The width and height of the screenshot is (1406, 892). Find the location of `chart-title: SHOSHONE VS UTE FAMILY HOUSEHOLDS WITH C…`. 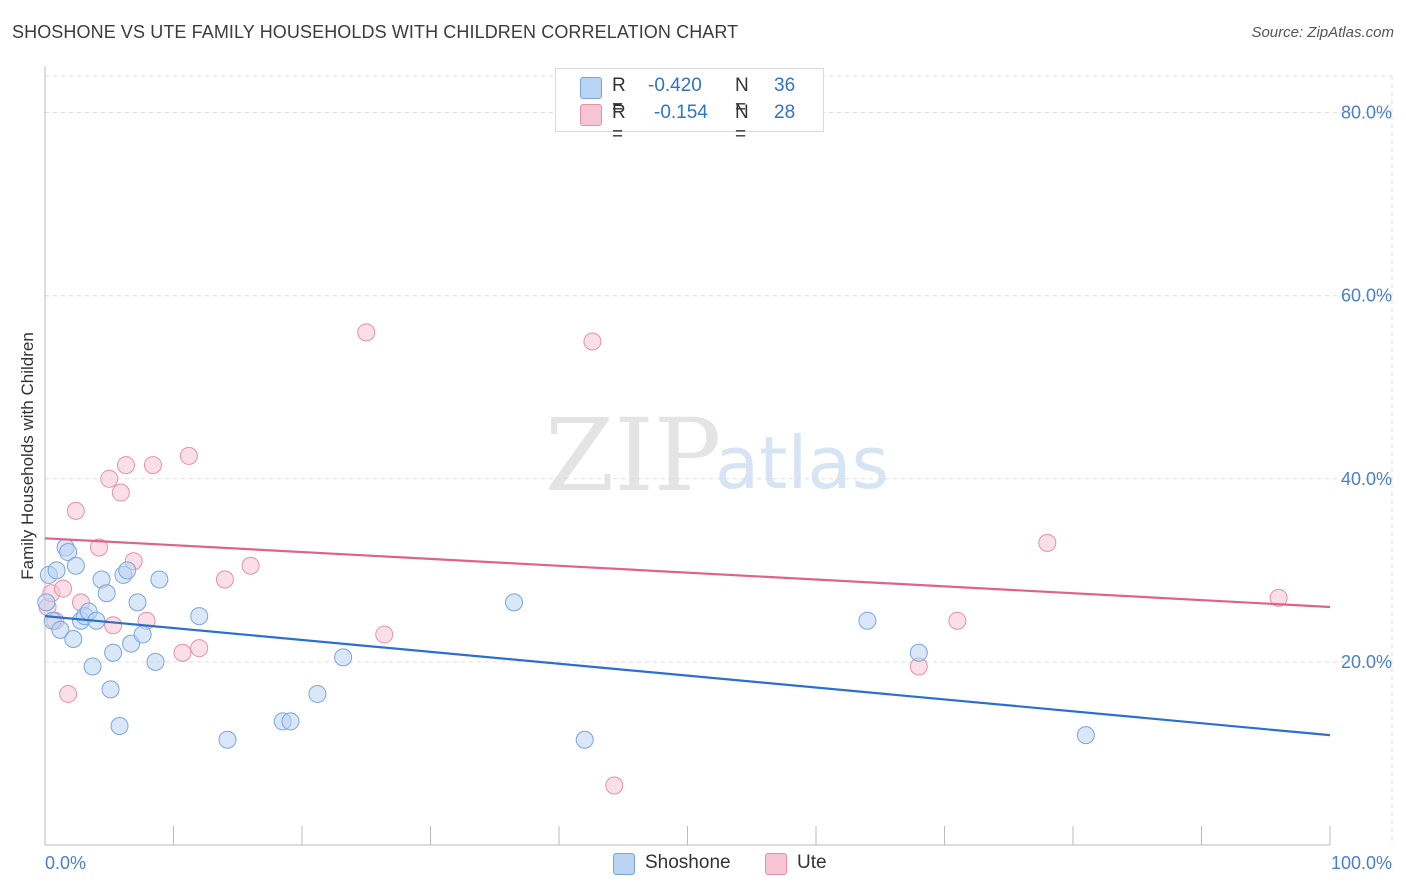

chart-title: SHOSHONE VS UTE FAMILY HOUSEHOLDS WITH C… is located at coordinates (375, 32).